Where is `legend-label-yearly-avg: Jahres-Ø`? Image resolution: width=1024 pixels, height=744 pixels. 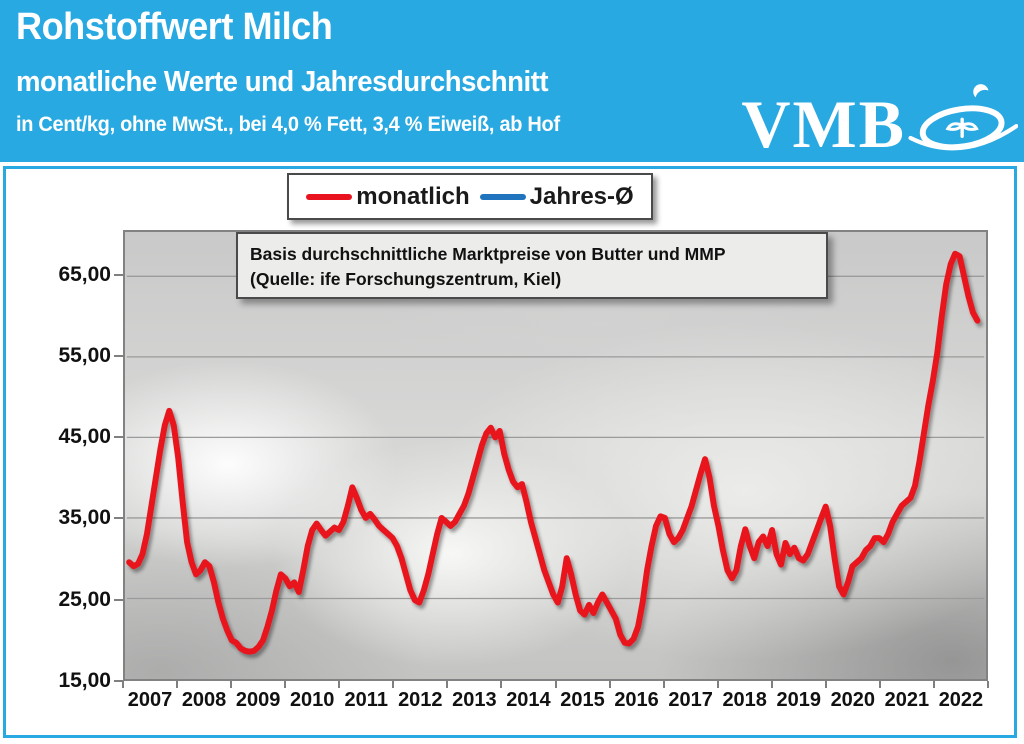 legend-label-yearly-avg: Jahres-Ø is located at coordinates (581, 196).